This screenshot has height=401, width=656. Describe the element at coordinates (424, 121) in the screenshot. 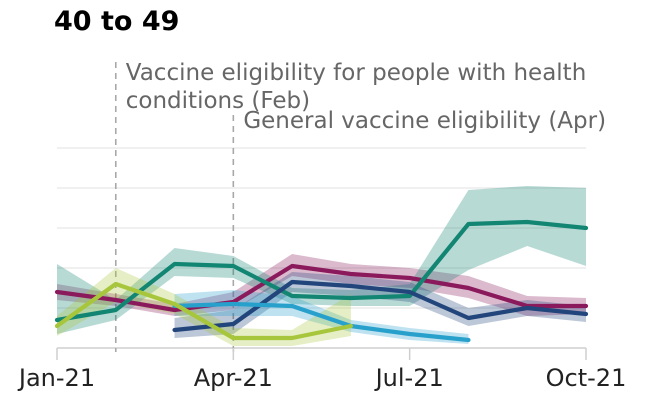

I see `annotation-label: General vaccine eligibility (Apr)` at that location.